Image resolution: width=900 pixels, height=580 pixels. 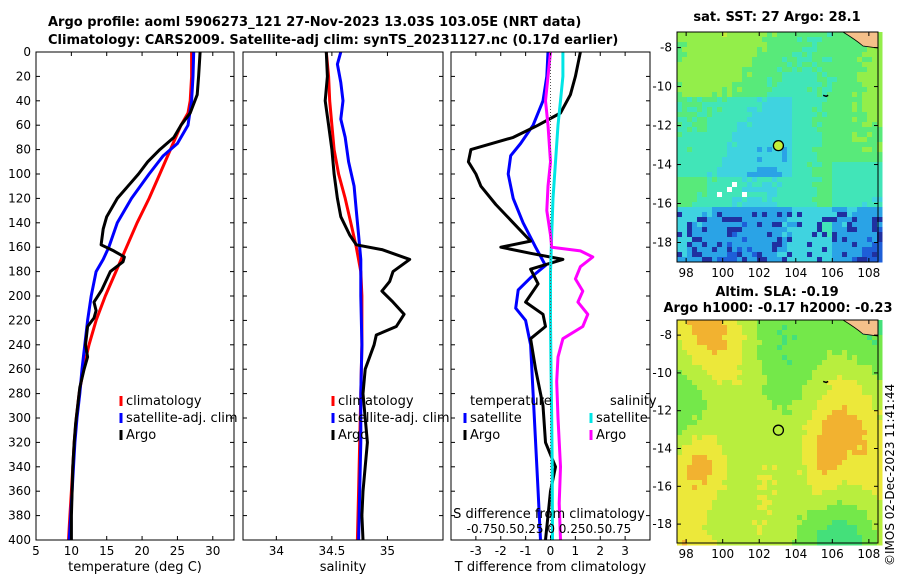 I want to click on x-axis-label: T difference from climatology, so click(x=550, y=567).